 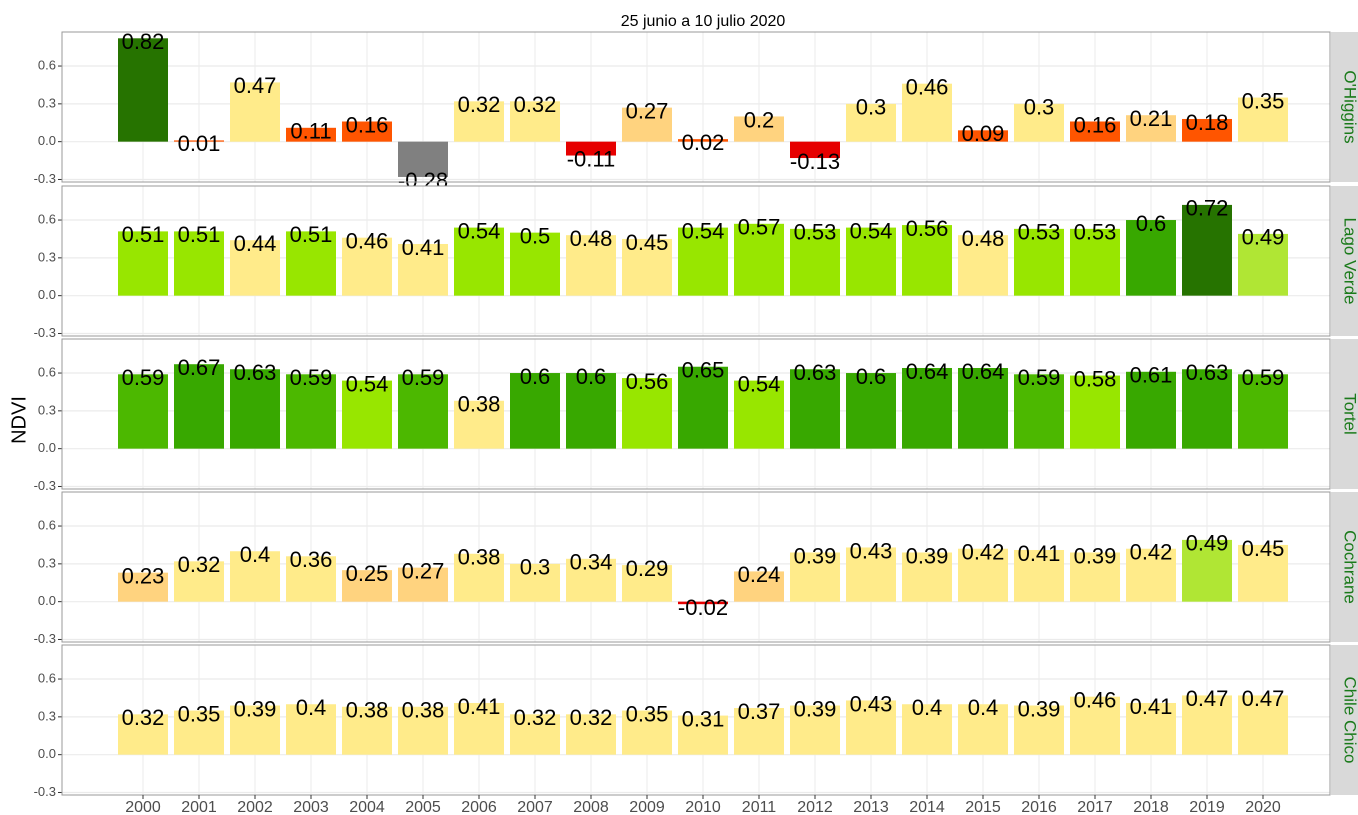 I want to click on data-label: 0.64, so click(x=927, y=371).